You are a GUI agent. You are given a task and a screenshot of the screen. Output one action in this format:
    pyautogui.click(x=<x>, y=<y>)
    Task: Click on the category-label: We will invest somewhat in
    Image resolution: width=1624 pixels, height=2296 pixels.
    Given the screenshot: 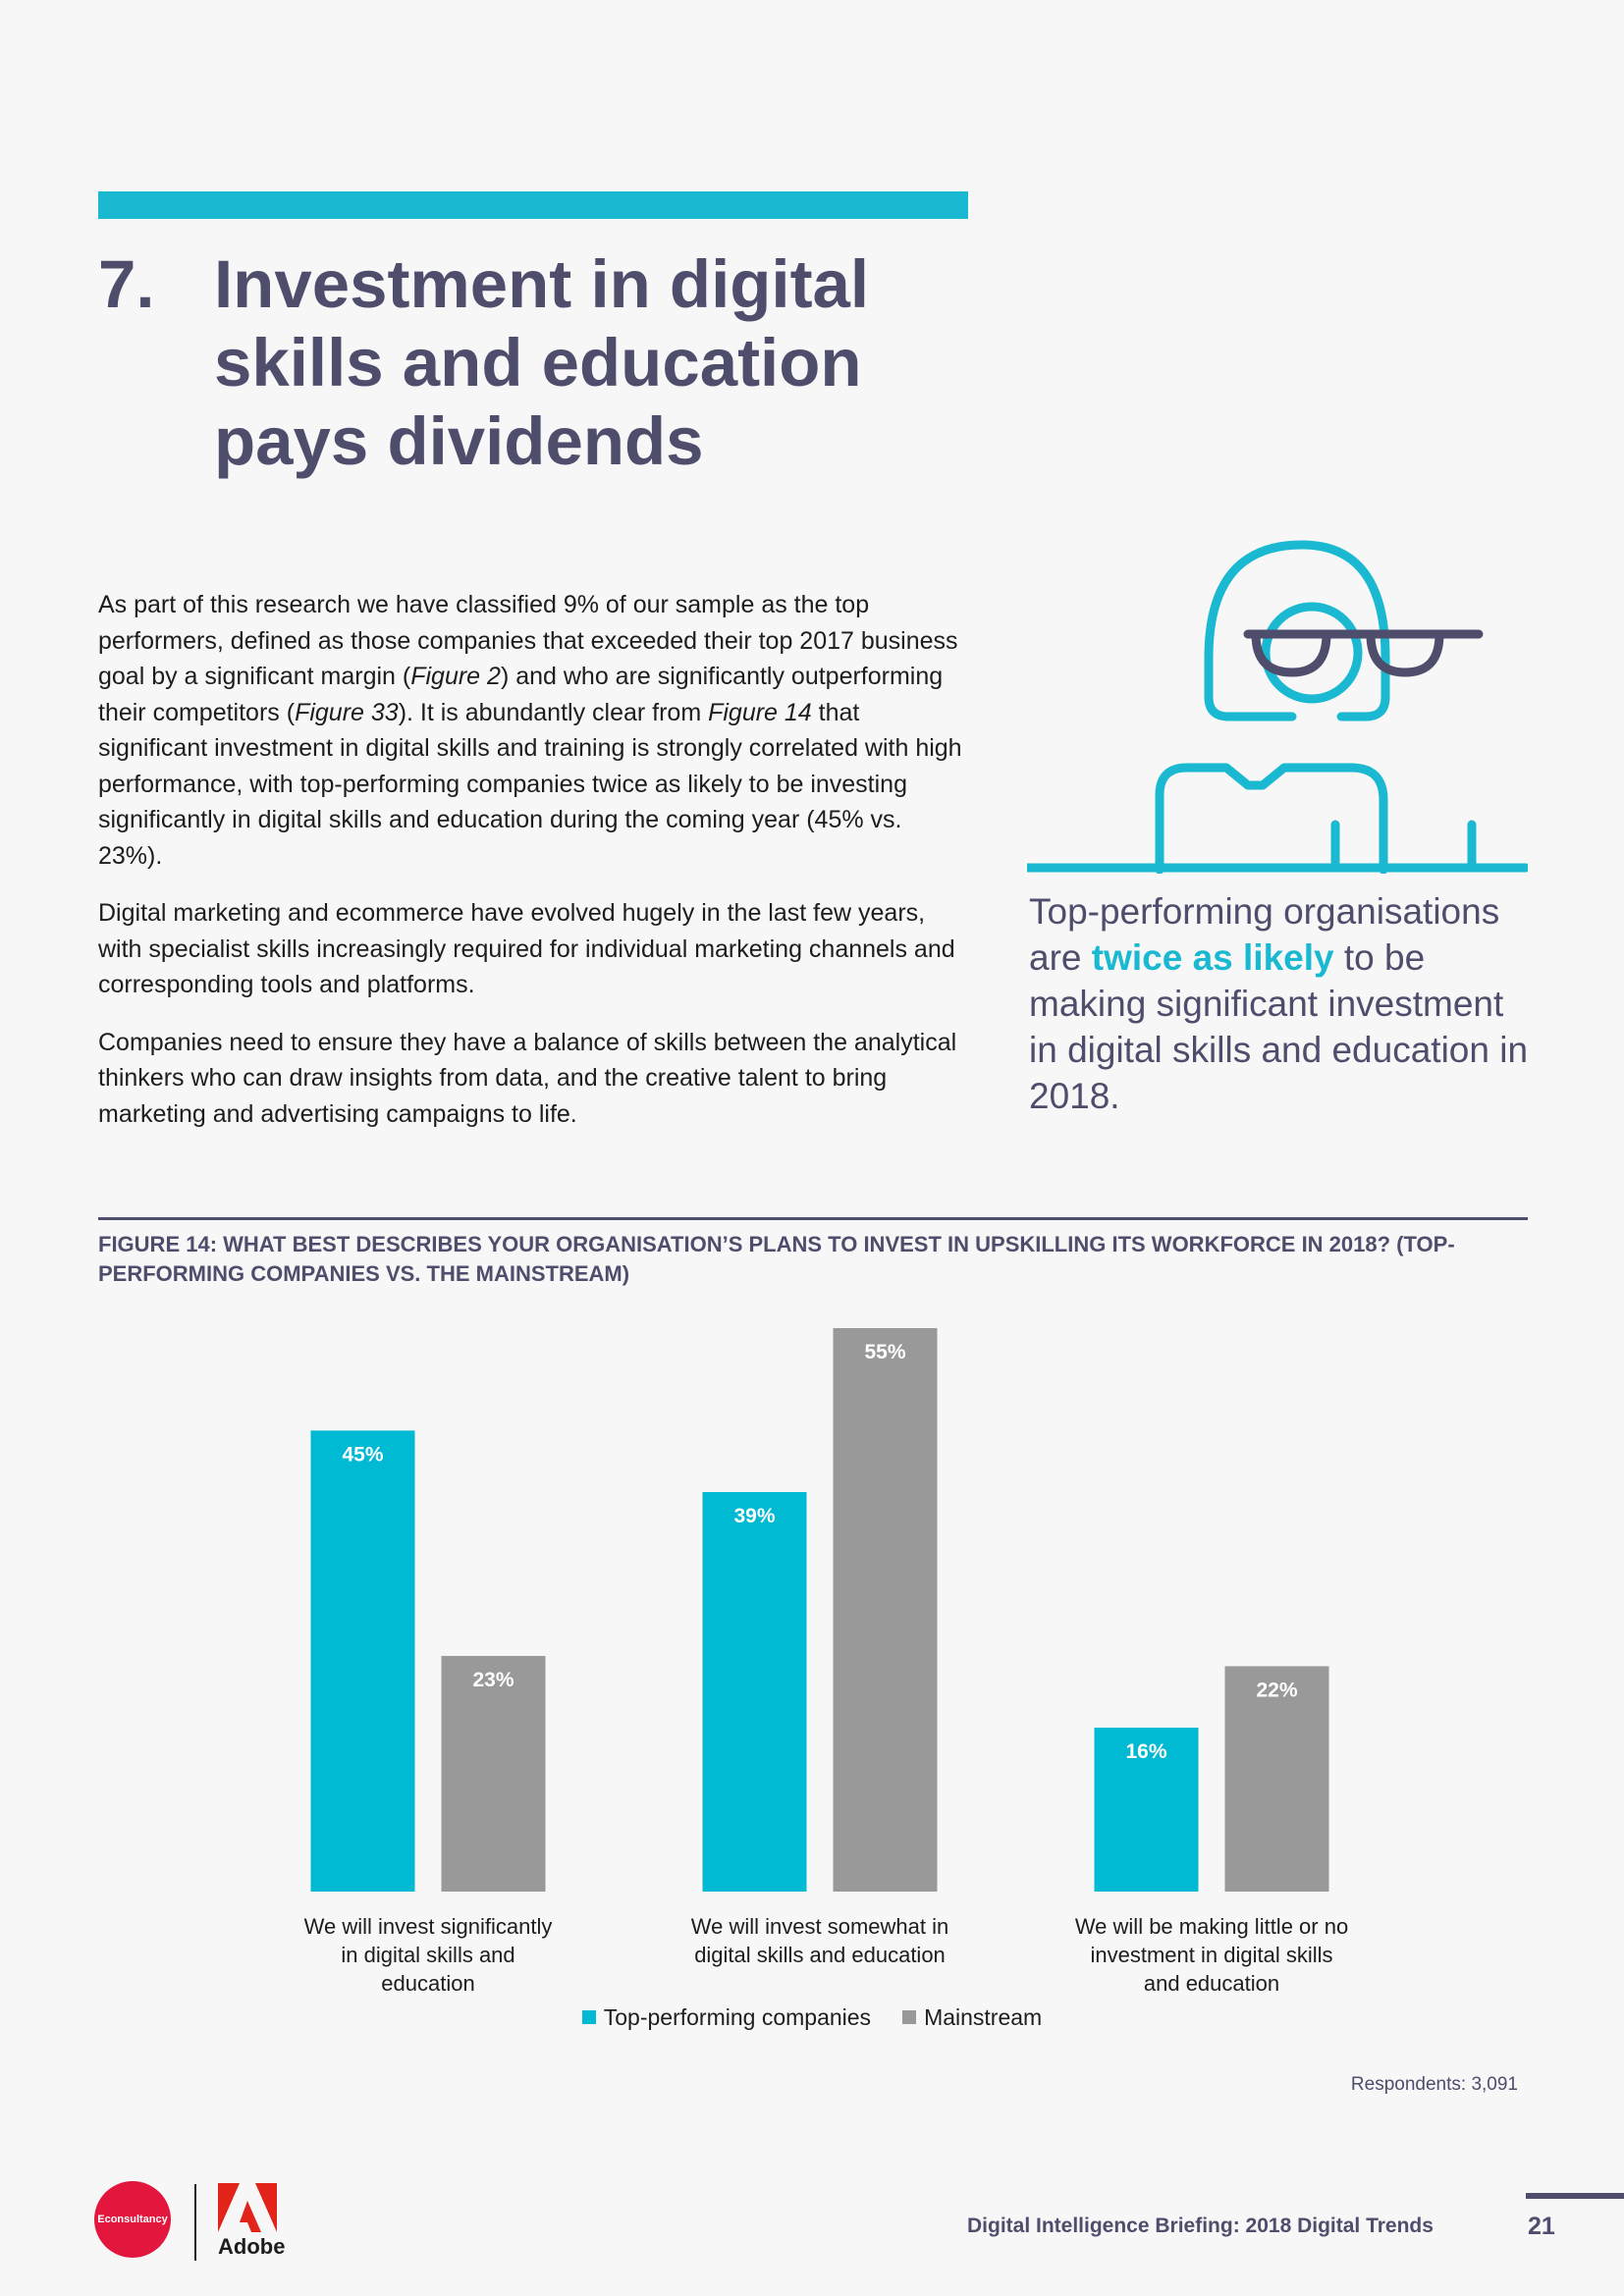 What is the action you would take?
    pyautogui.click(x=819, y=1926)
    